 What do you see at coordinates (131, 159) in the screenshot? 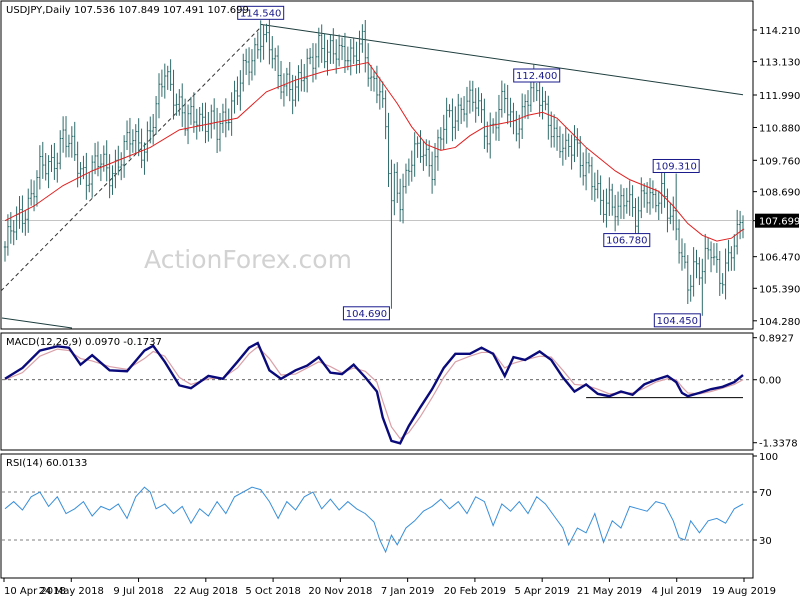
I see `dashed-trendline` at bounding box center [131, 159].